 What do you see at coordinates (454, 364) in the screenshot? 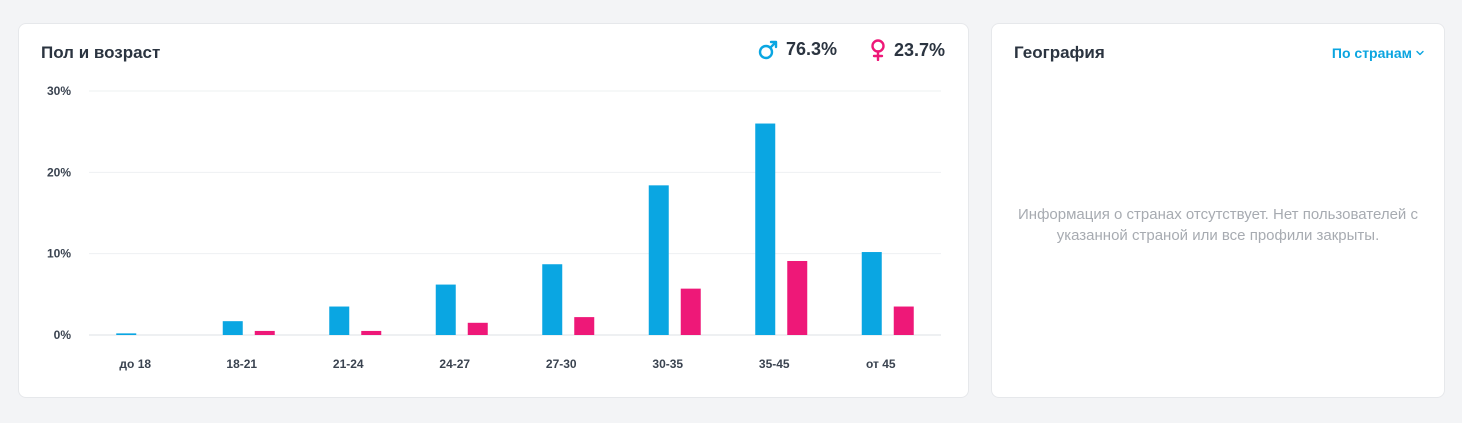
I see `x-tick-label: 24-27` at bounding box center [454, 364].